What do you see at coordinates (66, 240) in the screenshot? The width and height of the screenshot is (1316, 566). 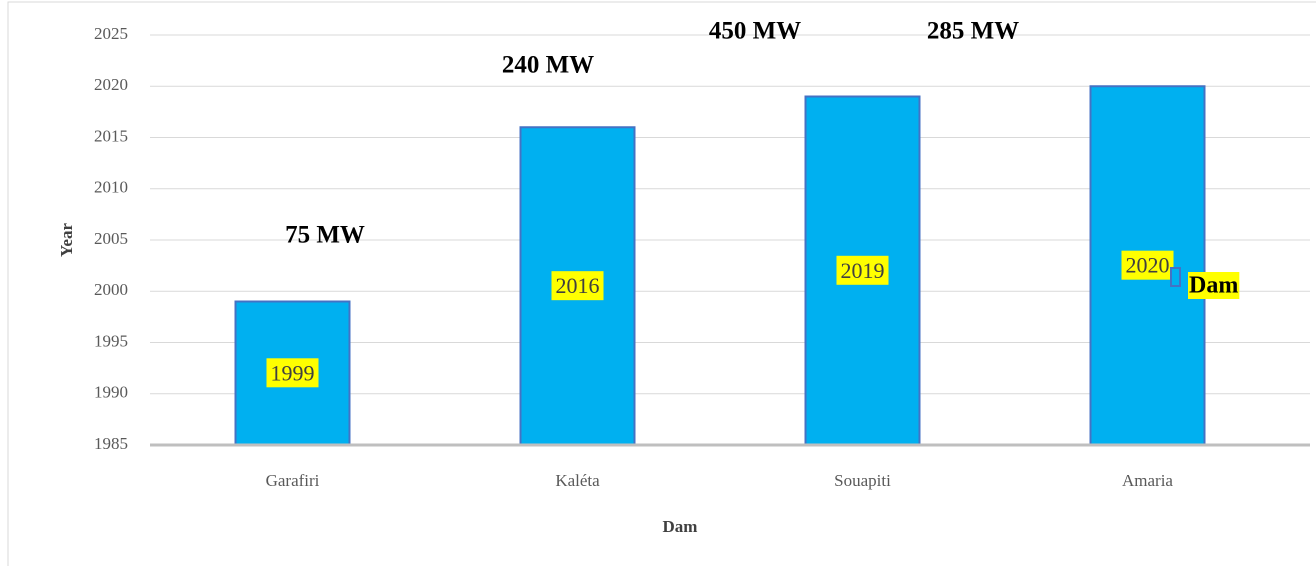 I see `y-axis-label: Year` at bounding box center [66, 240].